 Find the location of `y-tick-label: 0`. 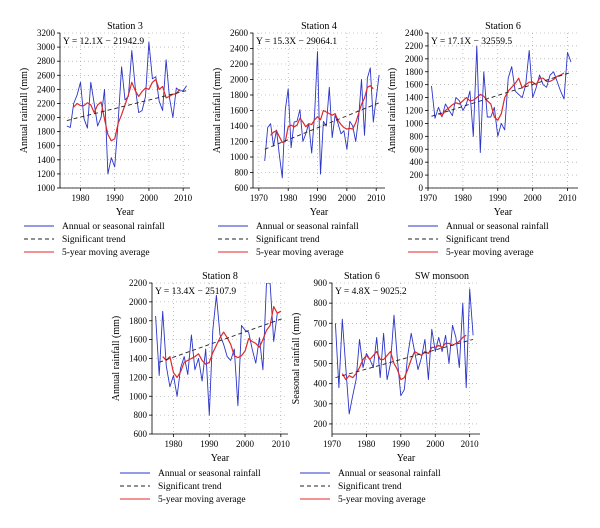

y-tick-label: 0 is located at coordinates (421, 188).